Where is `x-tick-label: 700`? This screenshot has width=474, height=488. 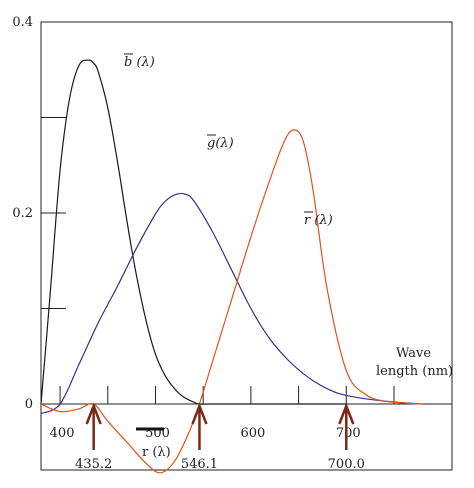
x-tick-label: 700 is located at coordinates (348, 433).